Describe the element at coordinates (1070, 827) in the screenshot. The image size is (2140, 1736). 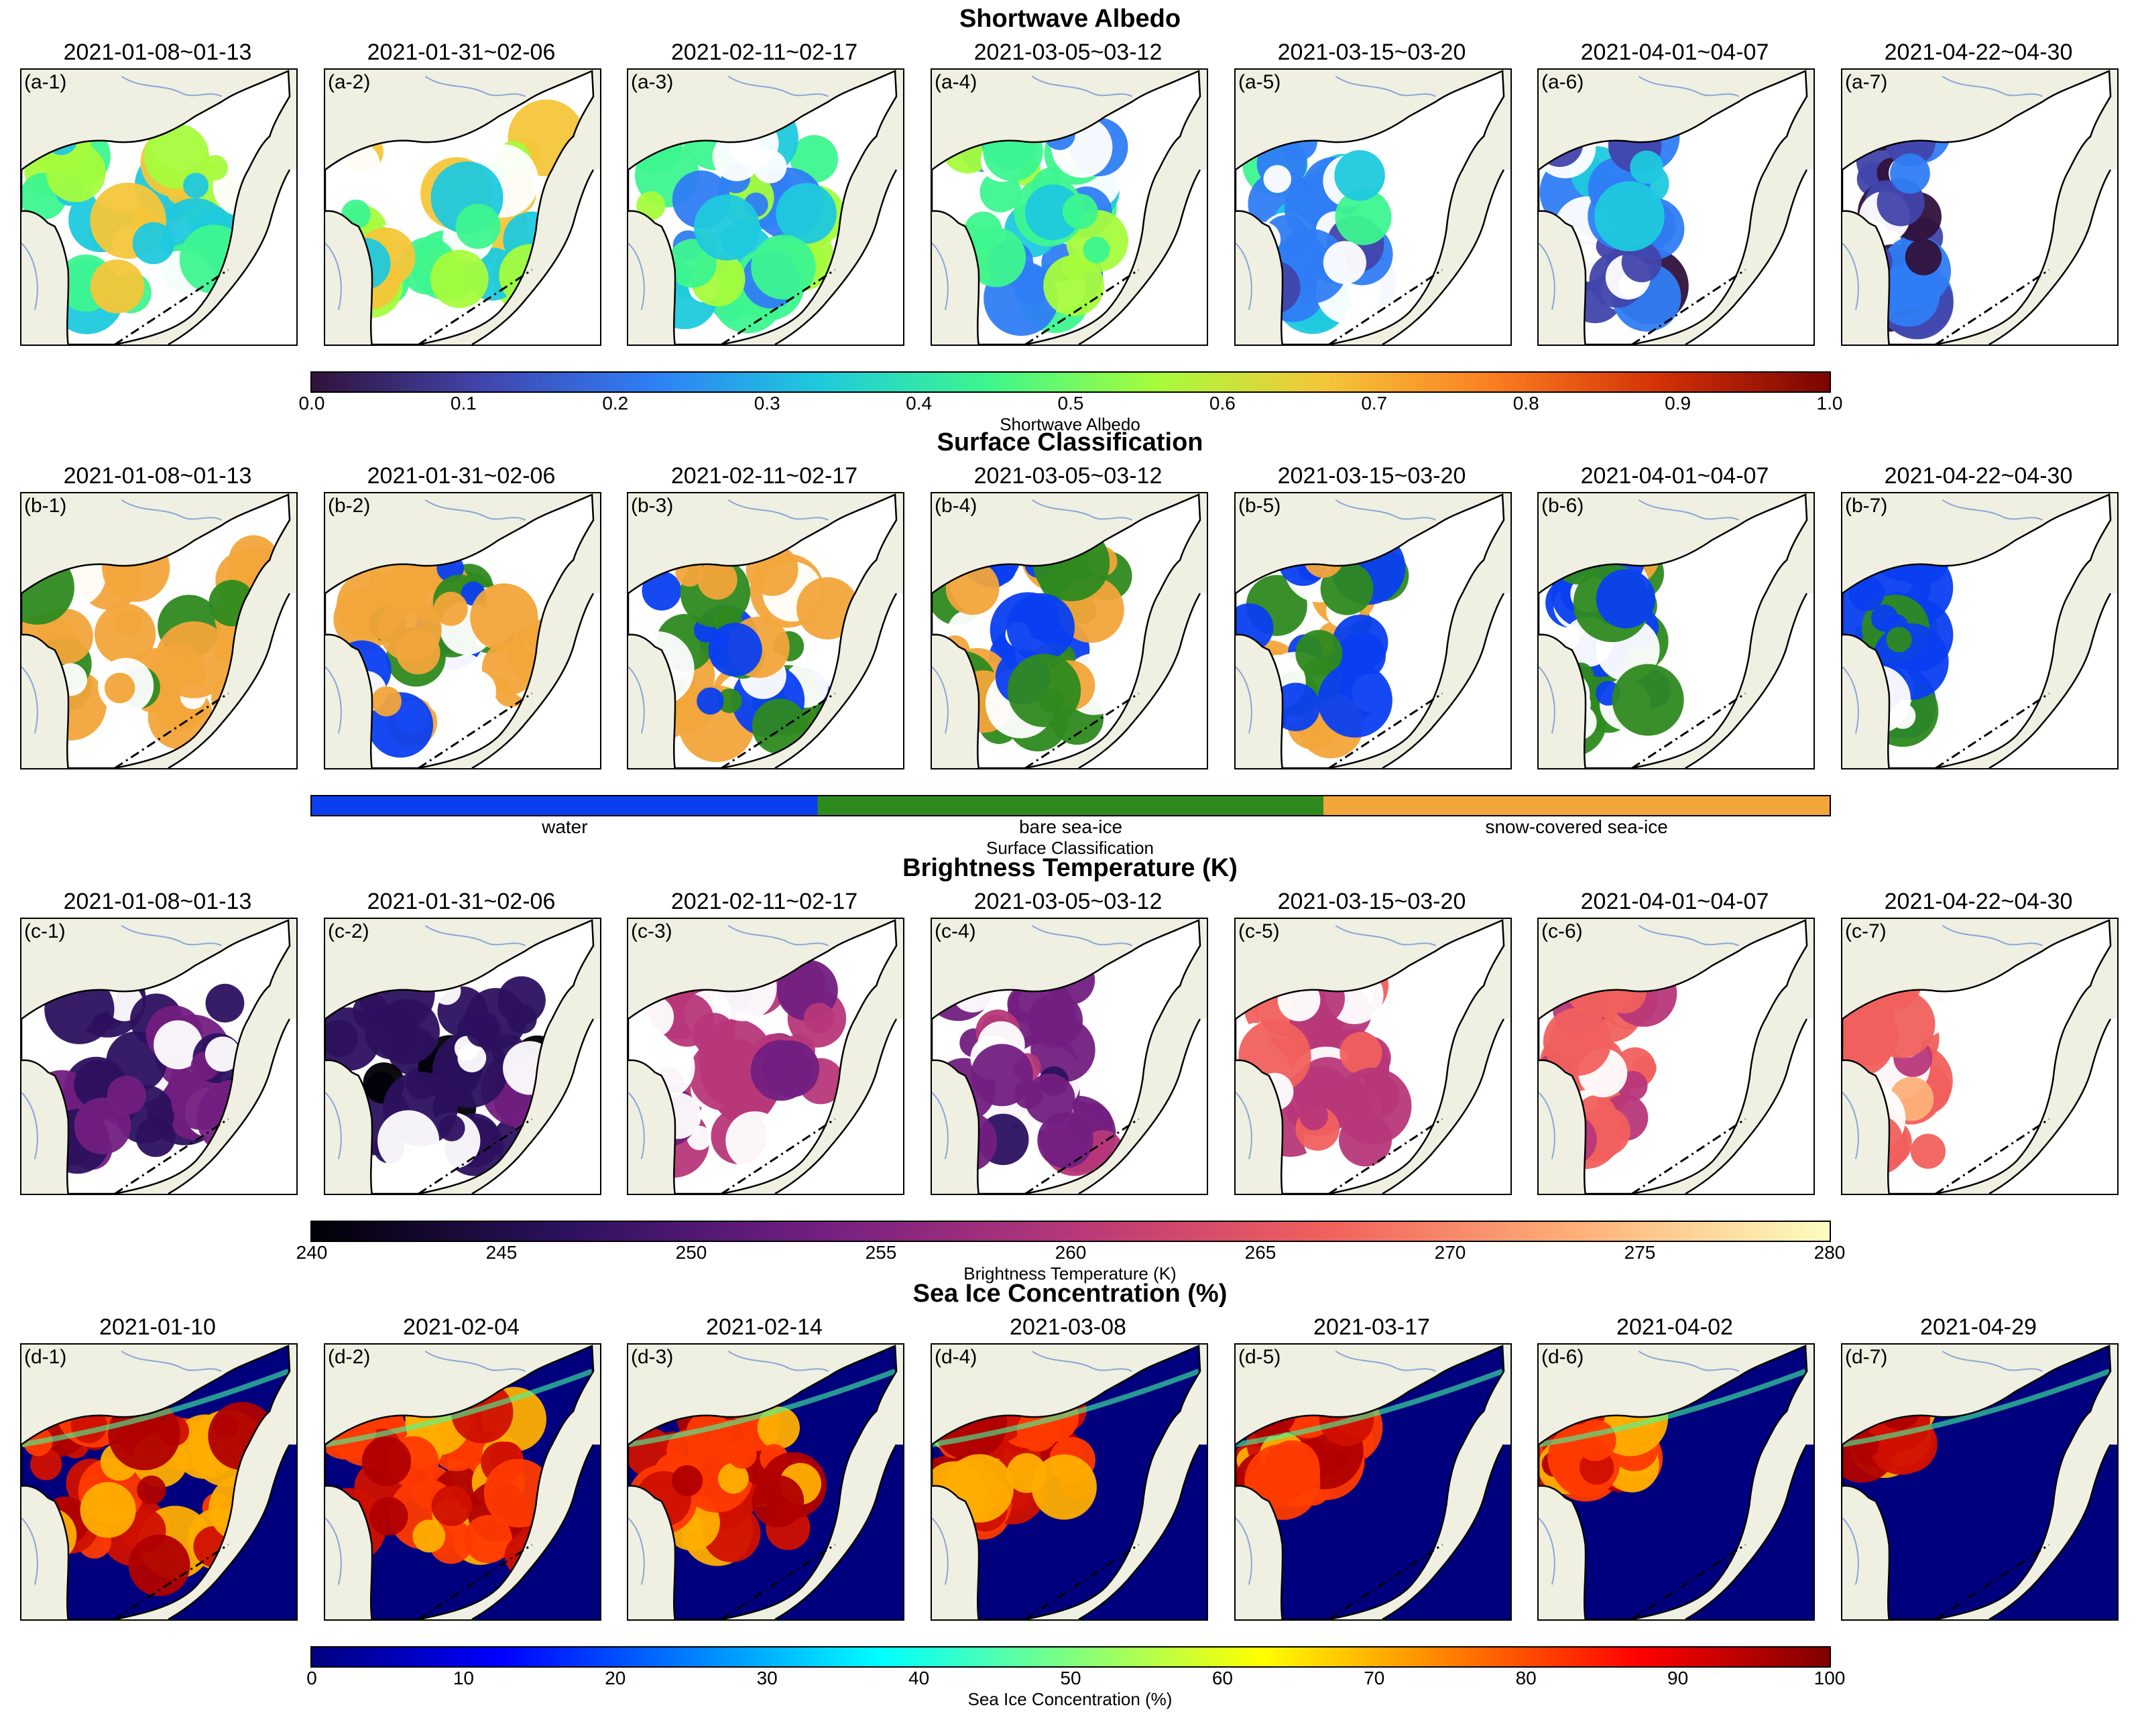
I see `colorbar-class-label: bare sea-ice` at that location.